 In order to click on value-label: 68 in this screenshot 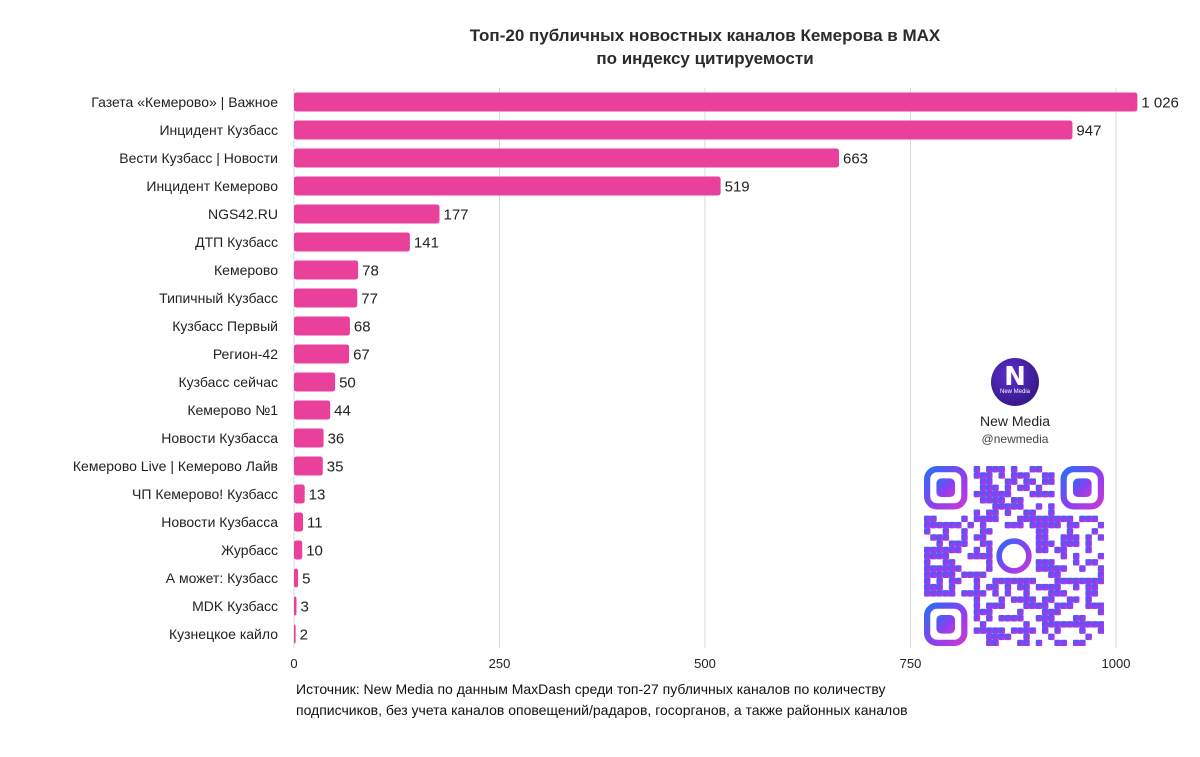, I will do `click(362, 327)`.